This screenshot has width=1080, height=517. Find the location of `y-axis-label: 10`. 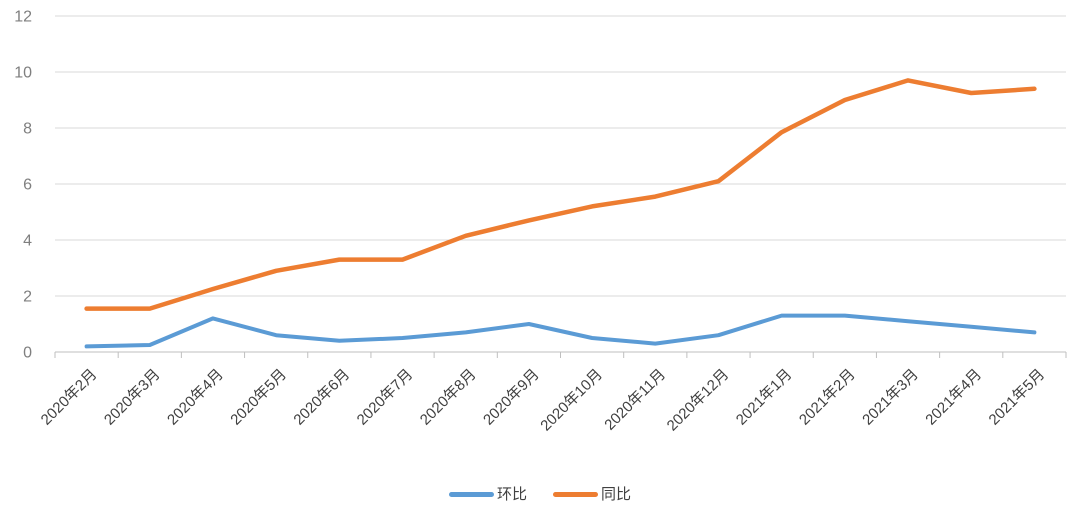

y-axis-label: 10 is located at coordinates (23, 73).